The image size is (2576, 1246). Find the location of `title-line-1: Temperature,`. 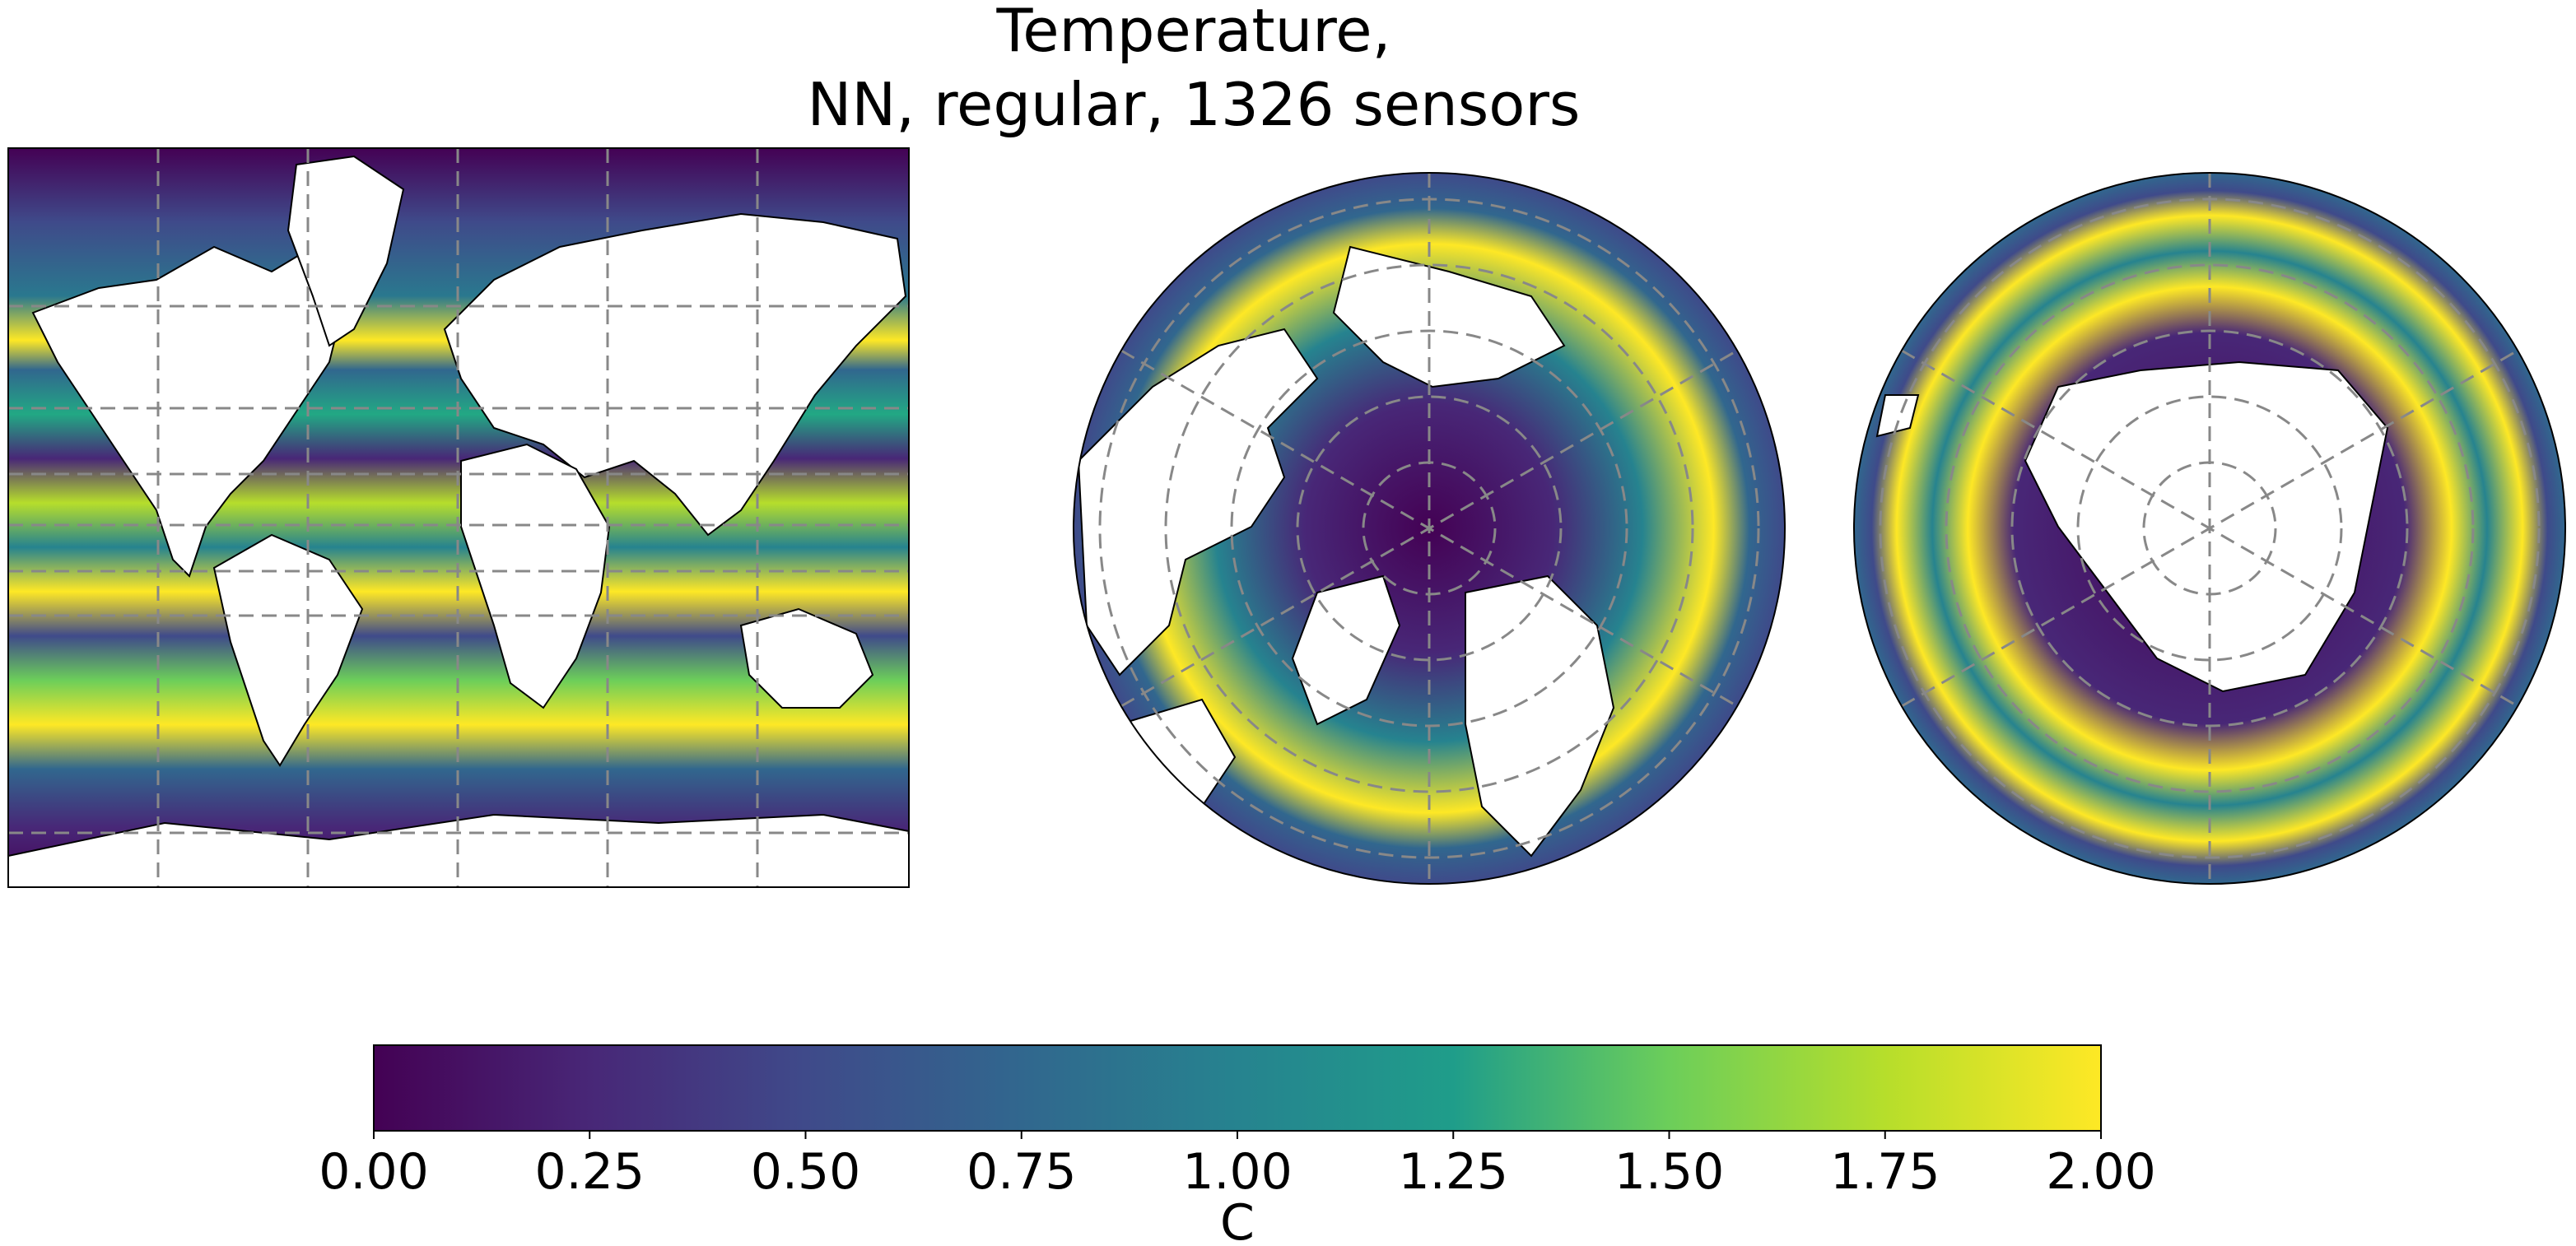

title-line-1: Temperature, is located at coordinates (1193, 32).